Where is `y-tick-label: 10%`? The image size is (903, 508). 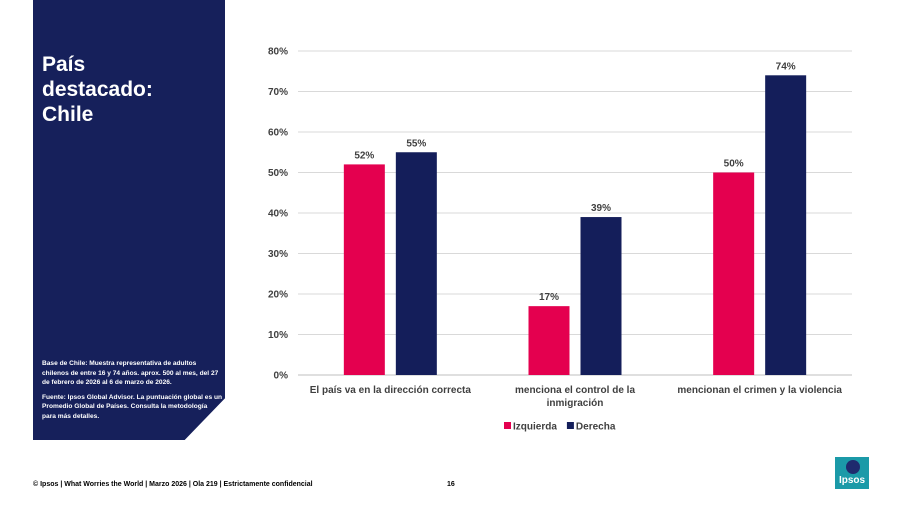
y-tick-label: 10% is located at coordinates (278, 335).